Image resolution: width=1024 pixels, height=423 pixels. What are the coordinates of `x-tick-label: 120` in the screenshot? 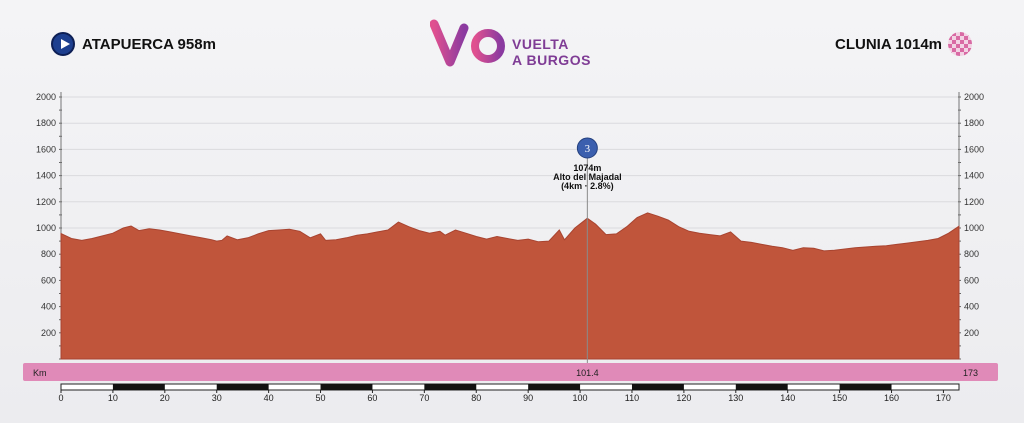 It's located at (683, 398).